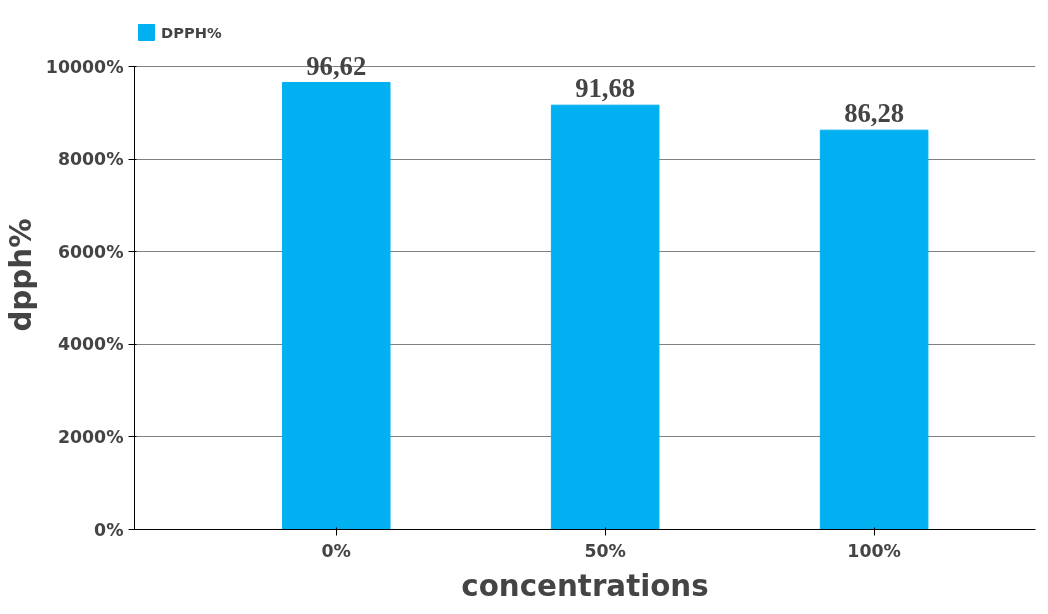 The height and width of the screenshot is (614, 1048). Describe the element at coordinates (90, 159) in the screenshot. I see `y-tick-label: 8000%` at that location.